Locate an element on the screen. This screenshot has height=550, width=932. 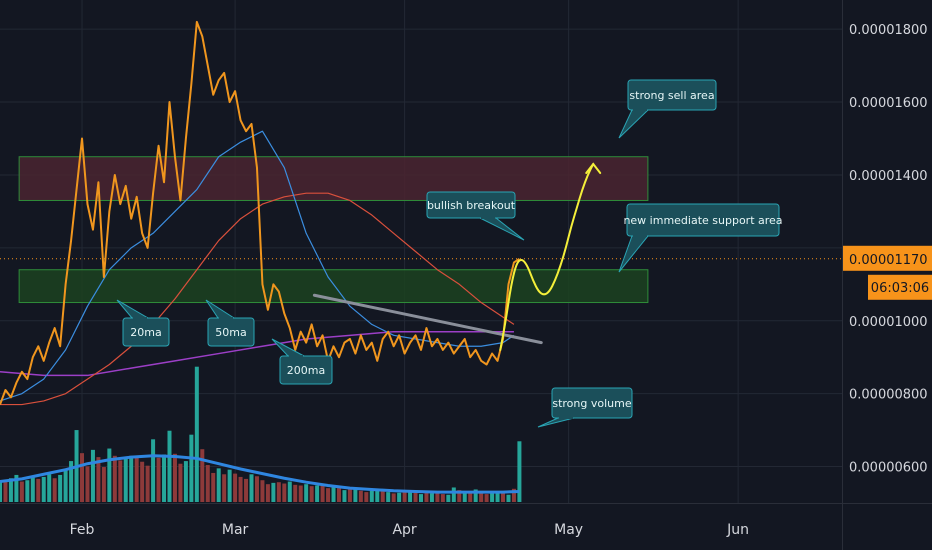
annotation-text: 20ma is located at coordinates (145, 332).